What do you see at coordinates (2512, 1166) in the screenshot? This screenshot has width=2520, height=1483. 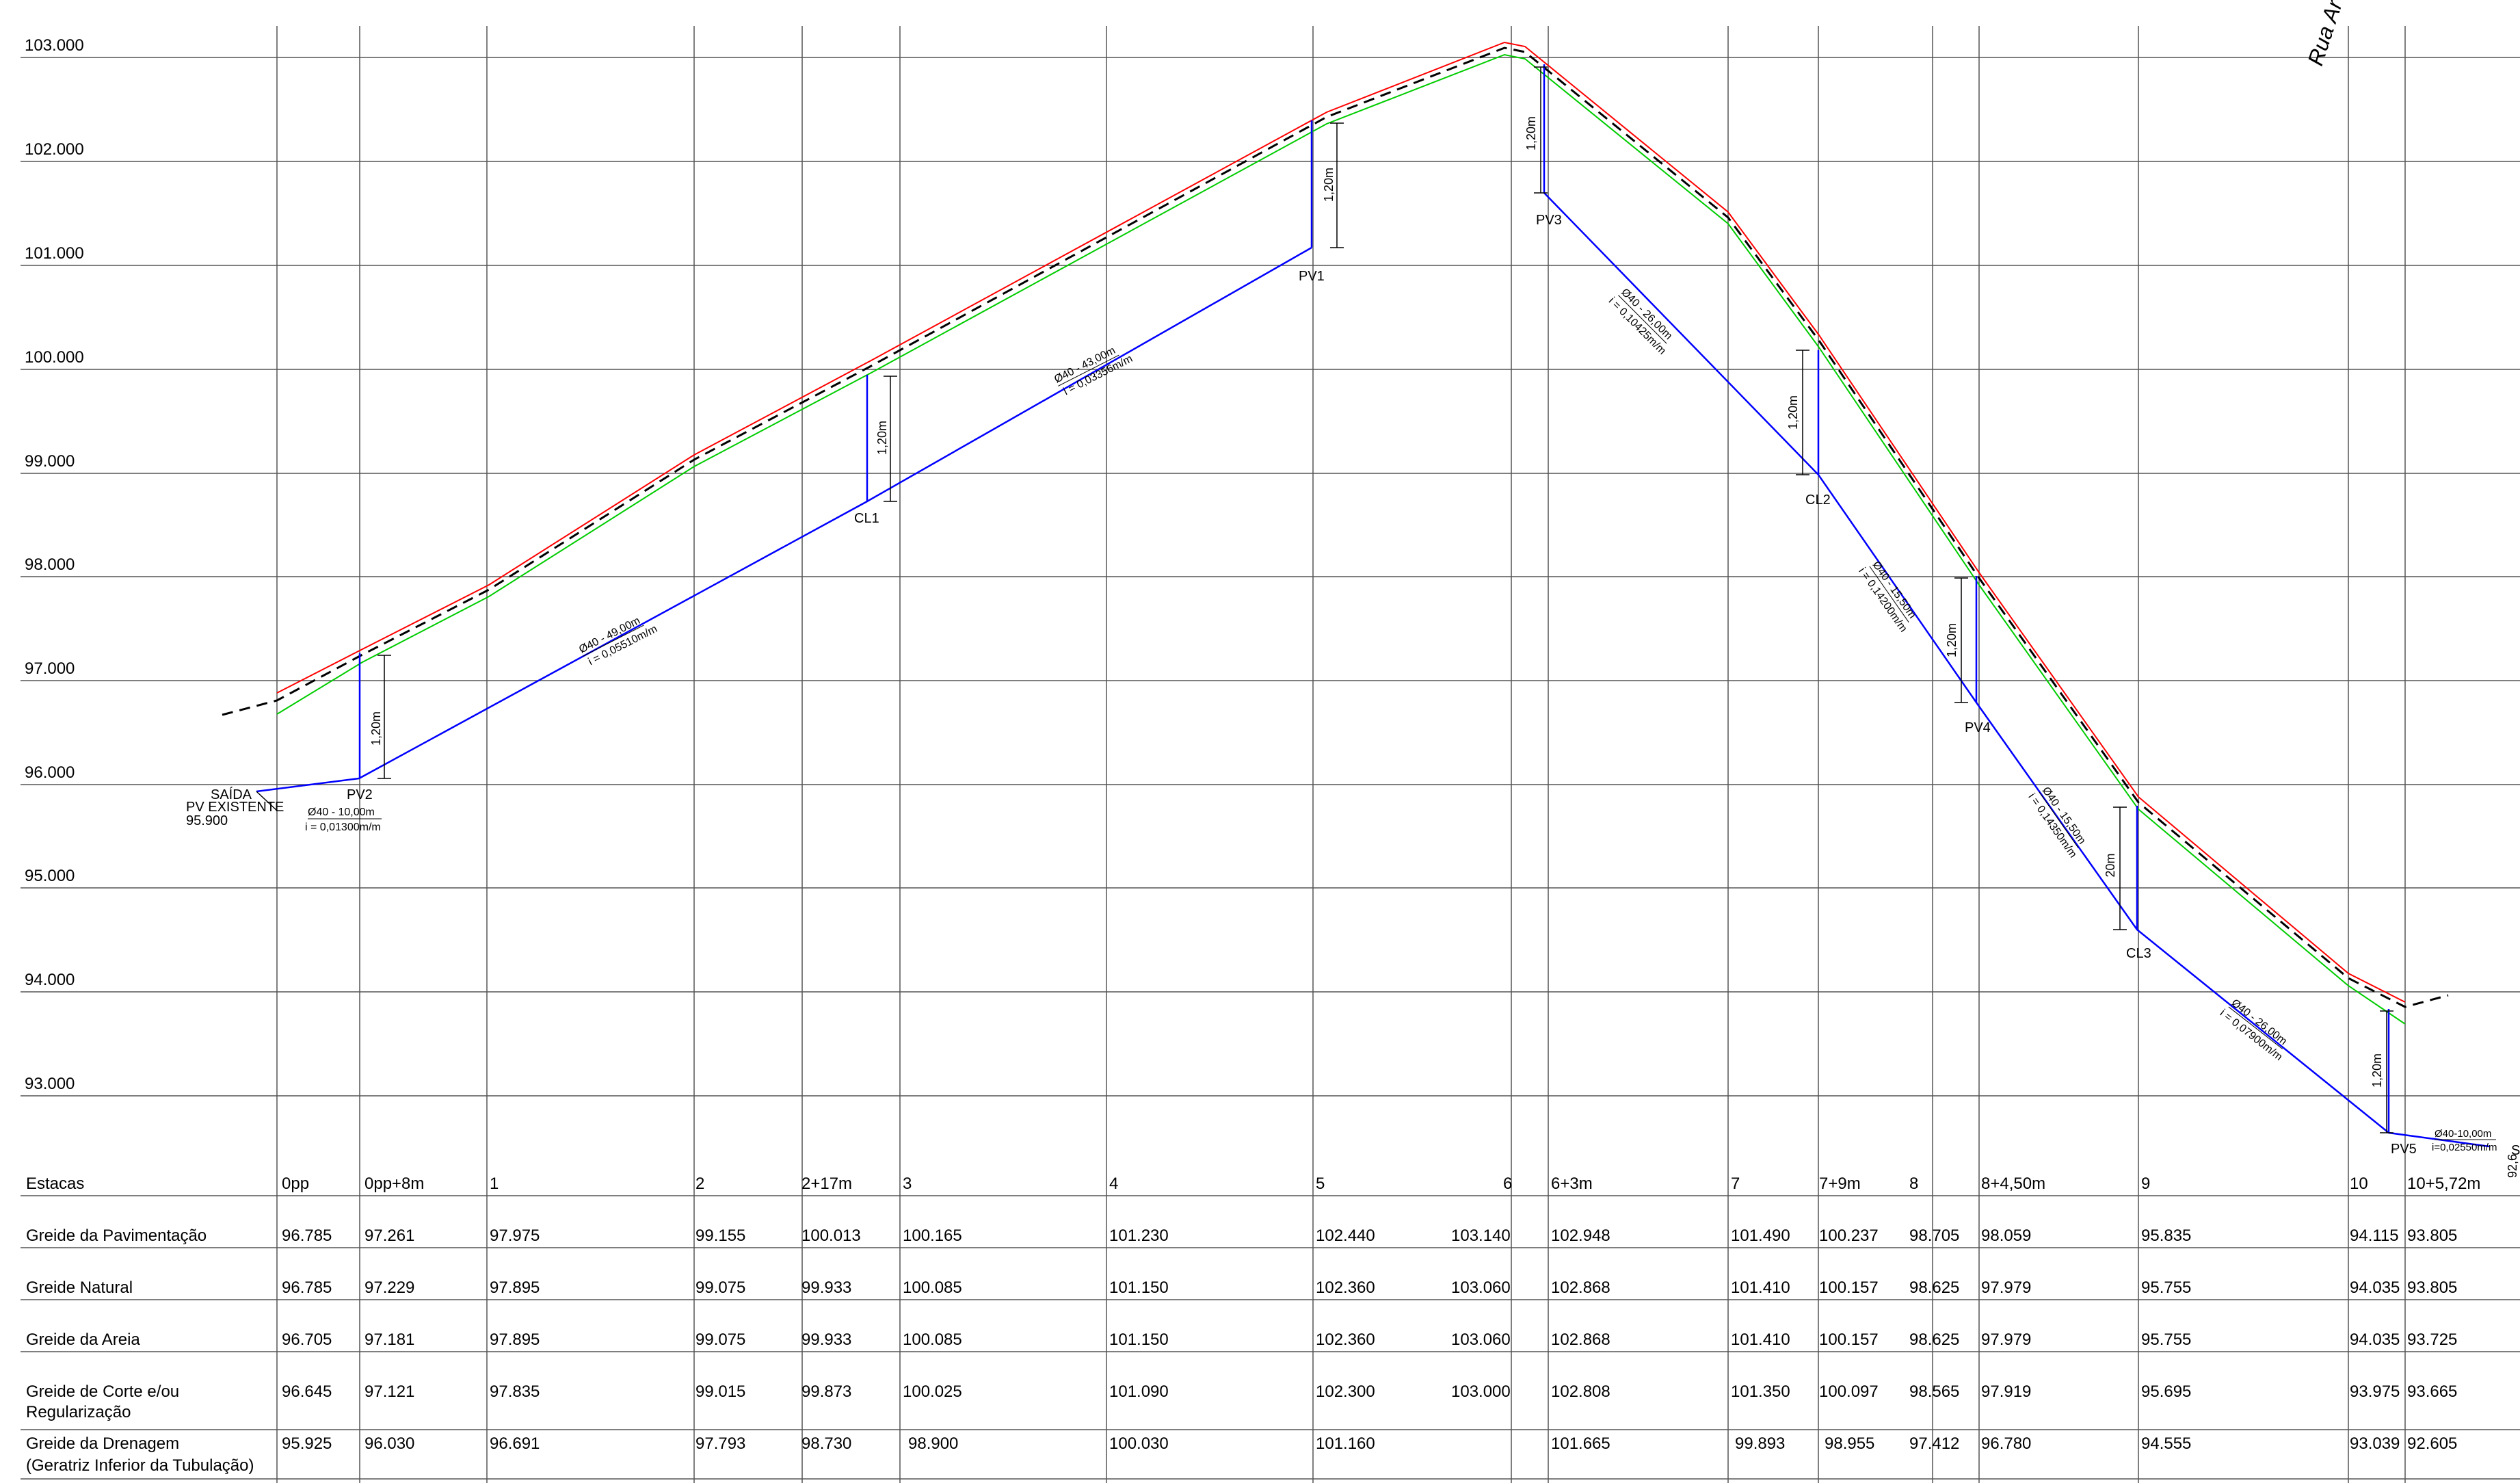 I see `right-edge-mark-b: 92,6` at bounding box center [2512, 1166].